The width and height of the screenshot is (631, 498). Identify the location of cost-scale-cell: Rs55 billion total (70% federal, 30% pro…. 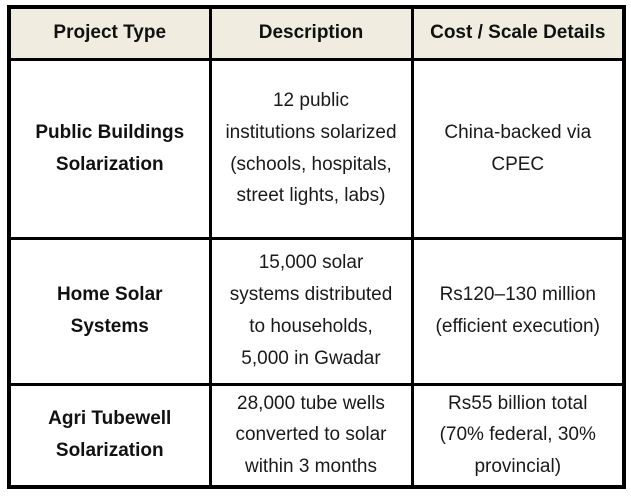
(518, 435).